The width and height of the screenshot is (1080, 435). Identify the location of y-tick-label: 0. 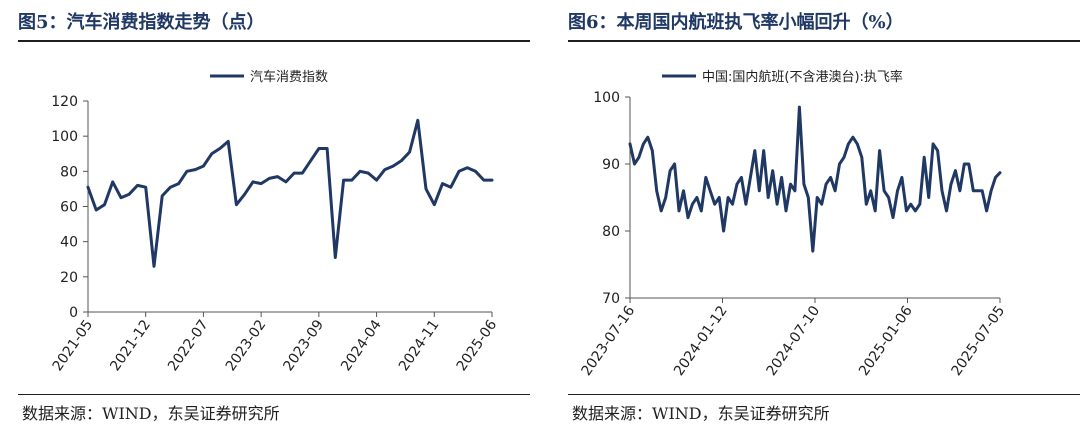
(73, 313).